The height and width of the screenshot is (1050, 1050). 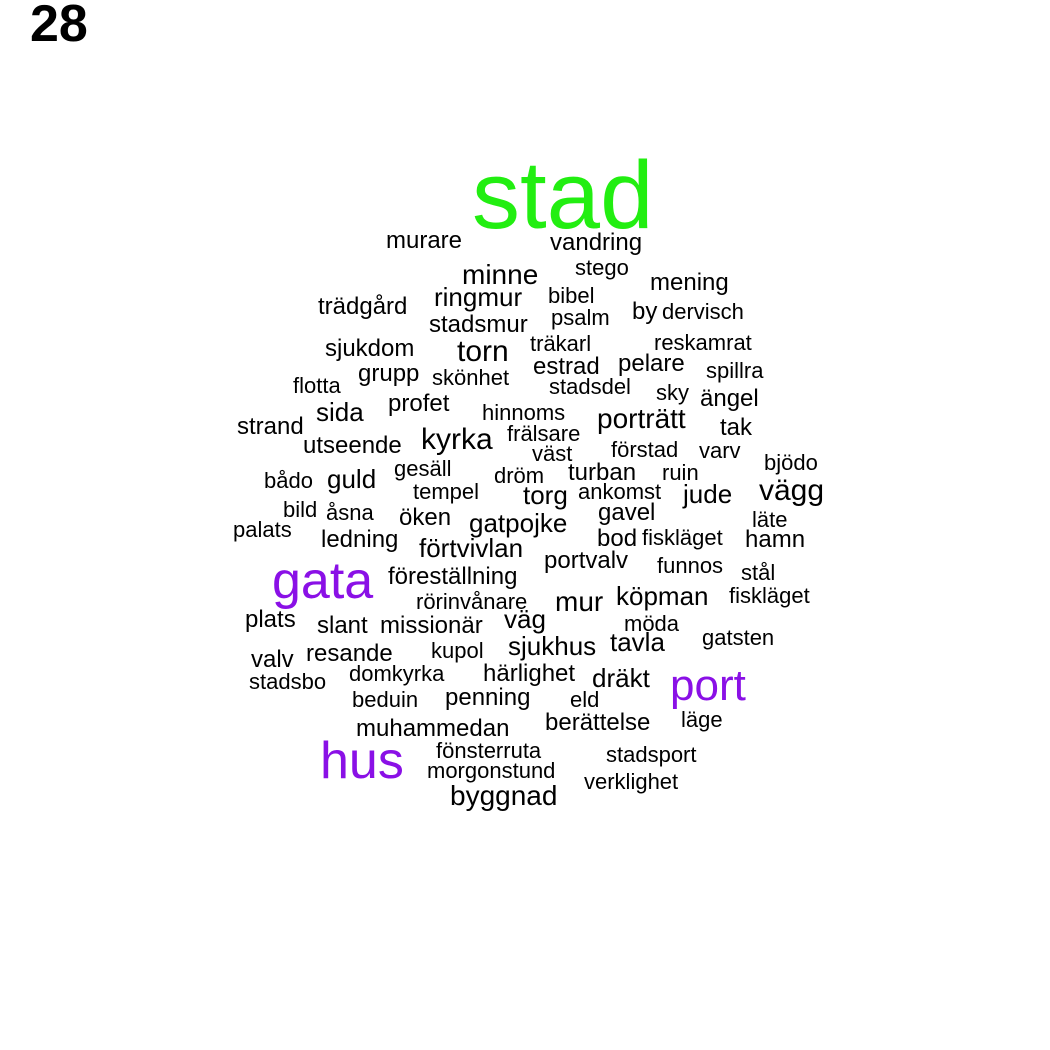 What do you see at coordinates (470, 377) in the screenshot?
I see `cloud-word: skönhet` at bounding box center [470, 377].